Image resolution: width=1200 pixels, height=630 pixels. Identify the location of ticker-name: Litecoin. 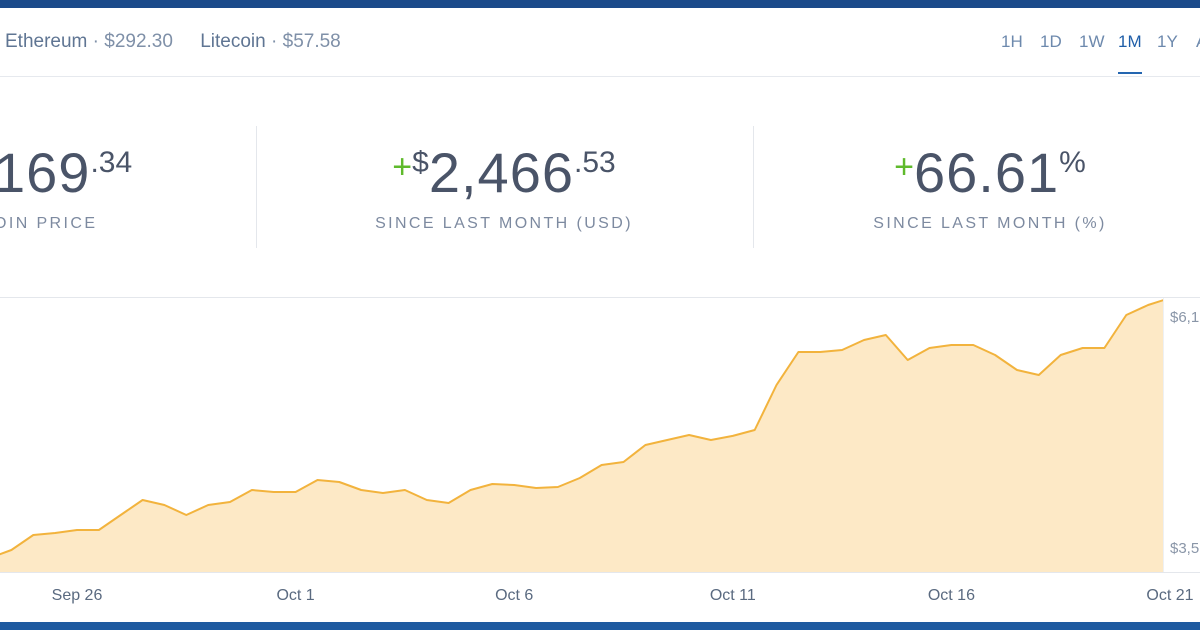
(233, 41).